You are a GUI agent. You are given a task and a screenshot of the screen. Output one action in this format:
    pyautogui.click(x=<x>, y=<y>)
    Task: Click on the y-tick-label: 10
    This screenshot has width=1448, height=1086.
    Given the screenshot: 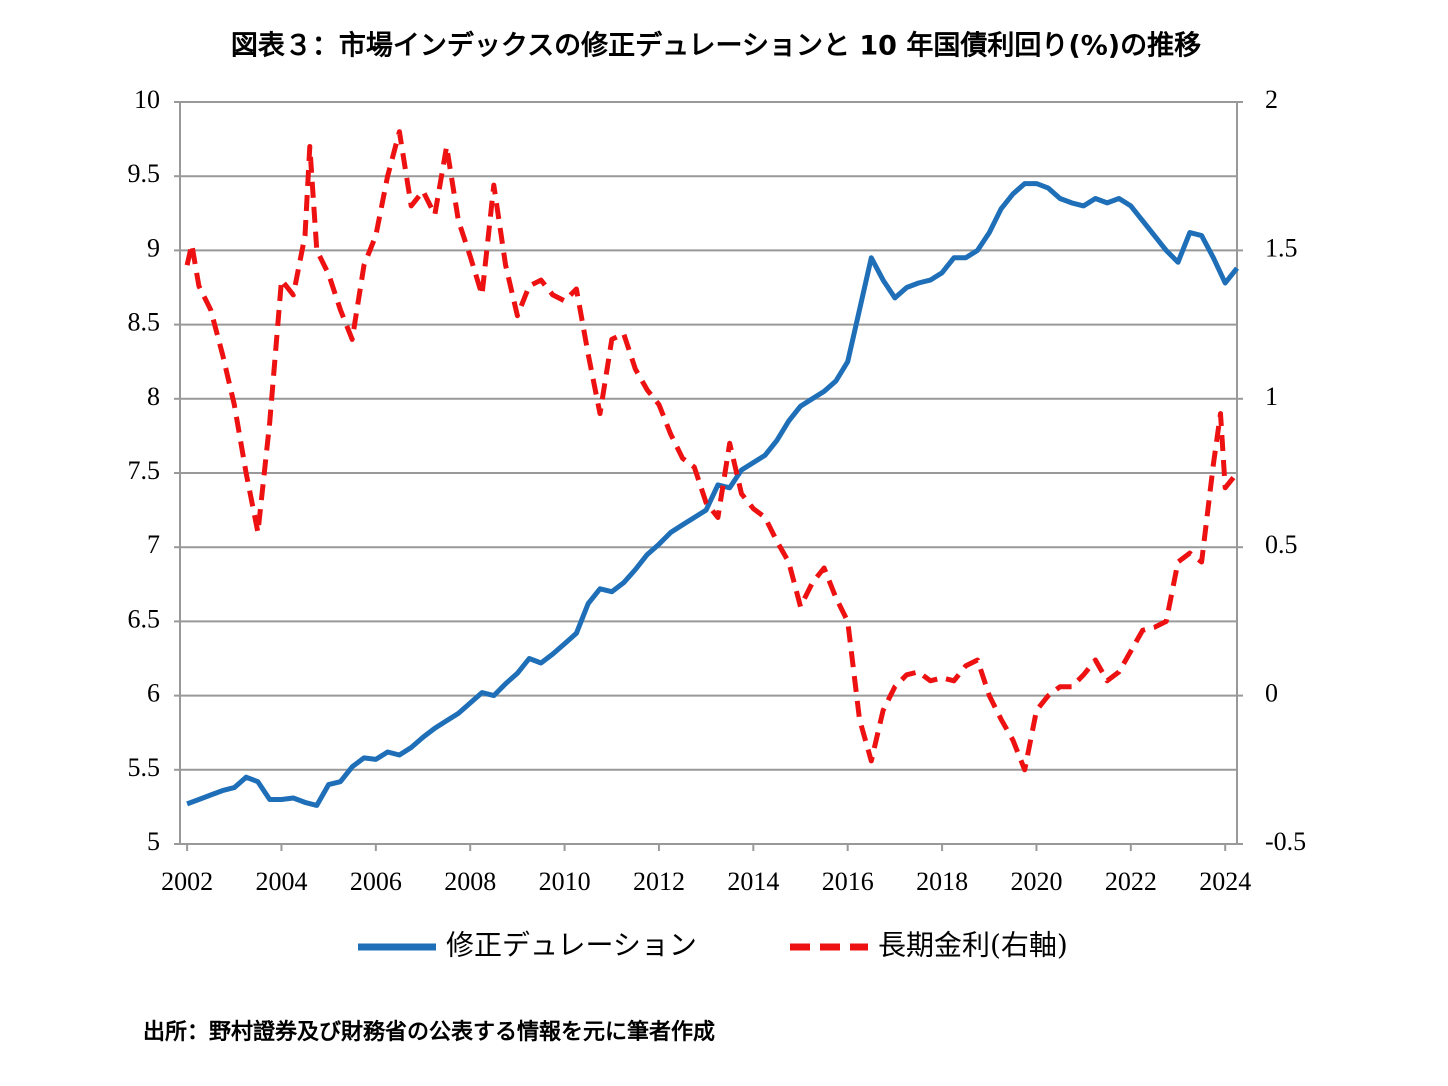 What is the action you would take?
    pyautogui.click(x=147, y=99)
    